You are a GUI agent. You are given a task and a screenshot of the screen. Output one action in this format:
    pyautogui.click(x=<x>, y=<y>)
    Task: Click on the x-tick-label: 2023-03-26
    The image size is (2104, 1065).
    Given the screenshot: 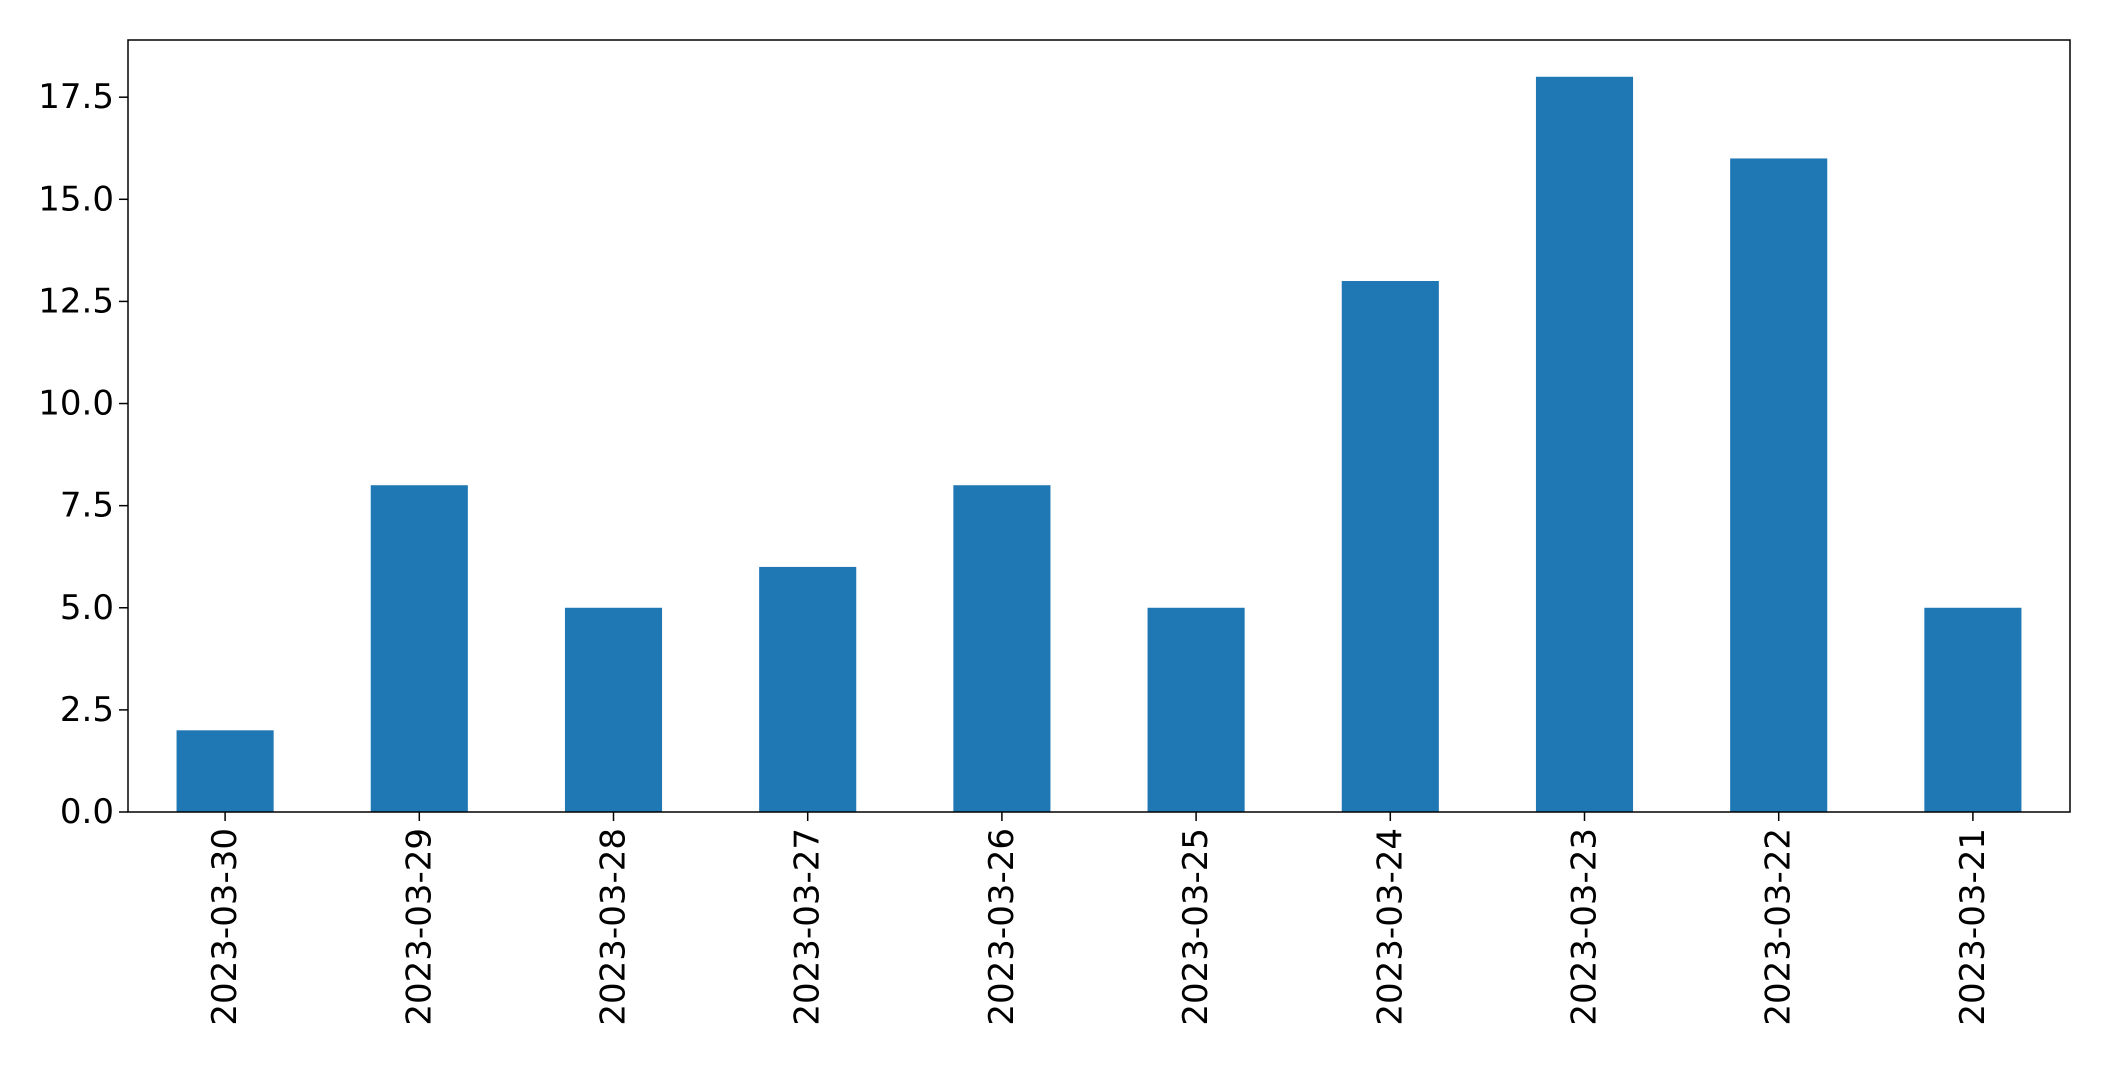 What is the action you would take?
    pyautogui.click(x=1002, y=927)
    